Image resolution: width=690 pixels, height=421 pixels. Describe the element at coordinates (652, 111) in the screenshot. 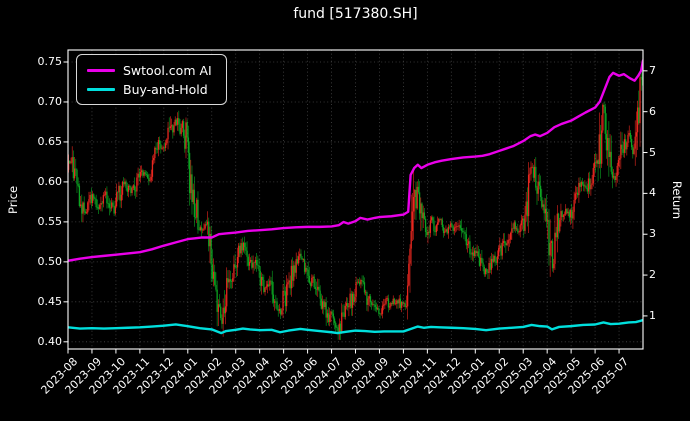

I see `right-axis-tick-label: 6` at that location.